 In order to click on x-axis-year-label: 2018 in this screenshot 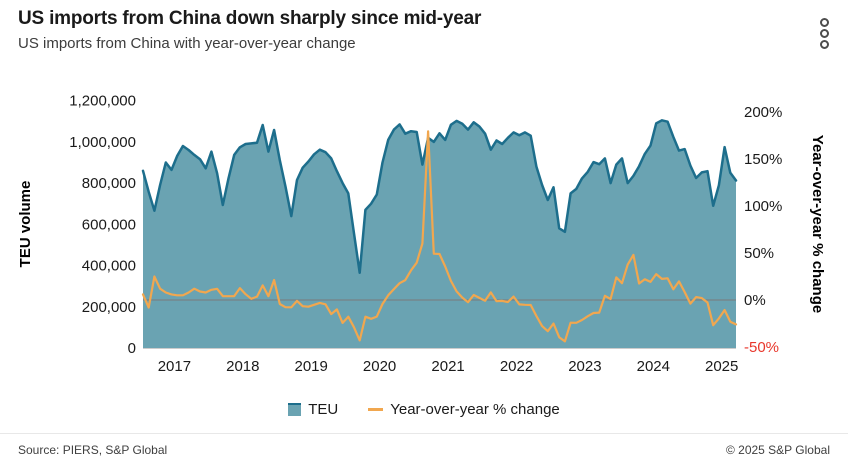, I will do `click(242, 366)`.